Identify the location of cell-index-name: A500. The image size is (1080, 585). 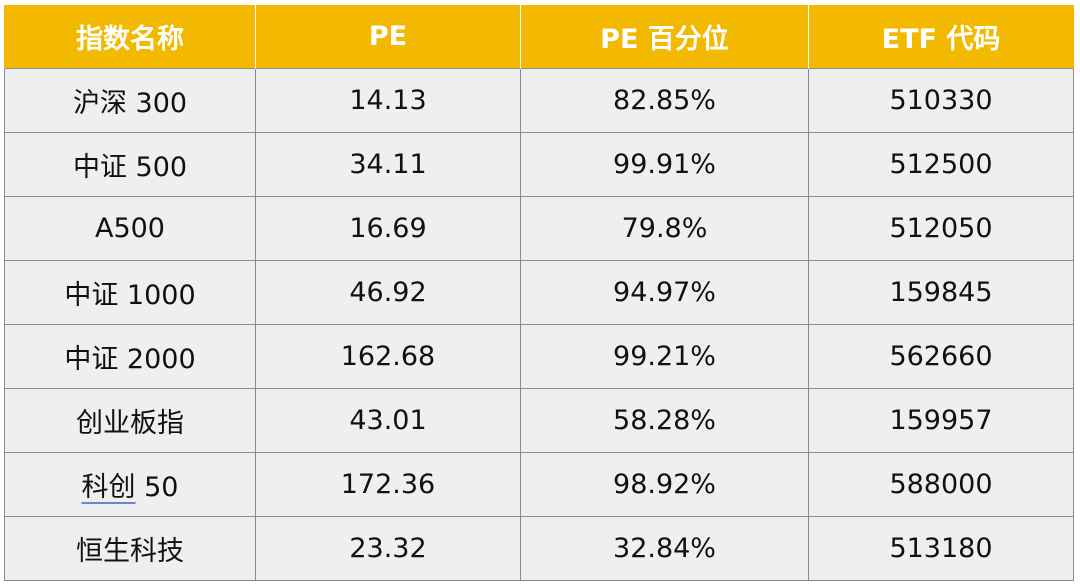
(130, 228).